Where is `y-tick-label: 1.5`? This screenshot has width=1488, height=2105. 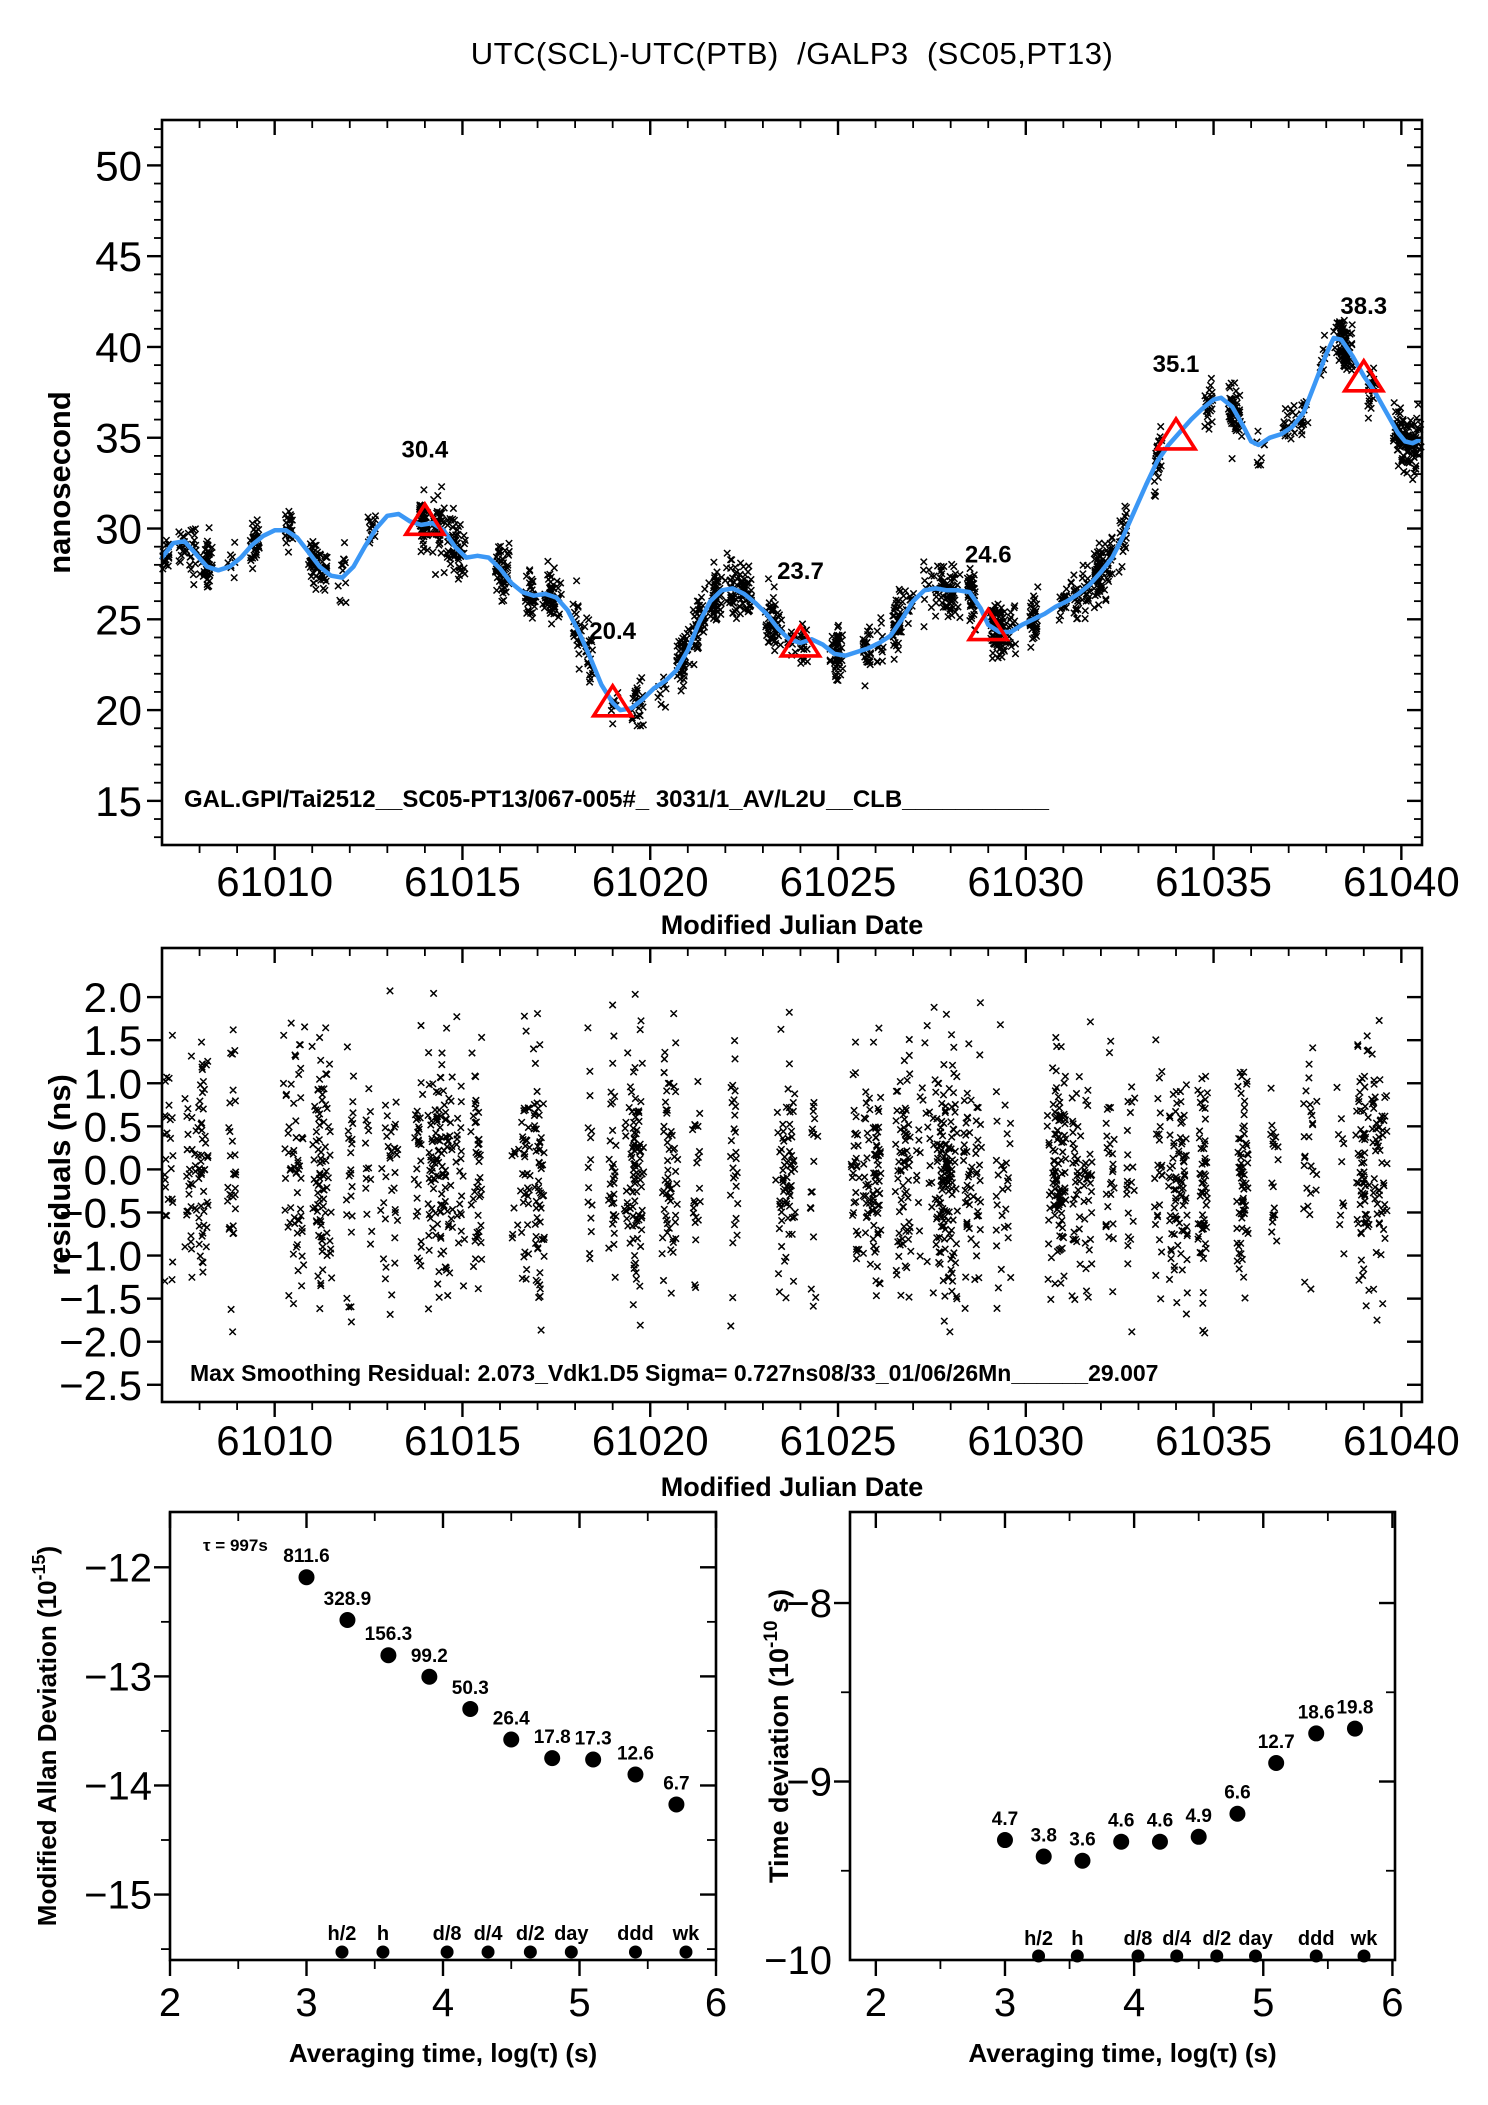
y-tick-label: 1.5 is located at coordinates (113, 1040).